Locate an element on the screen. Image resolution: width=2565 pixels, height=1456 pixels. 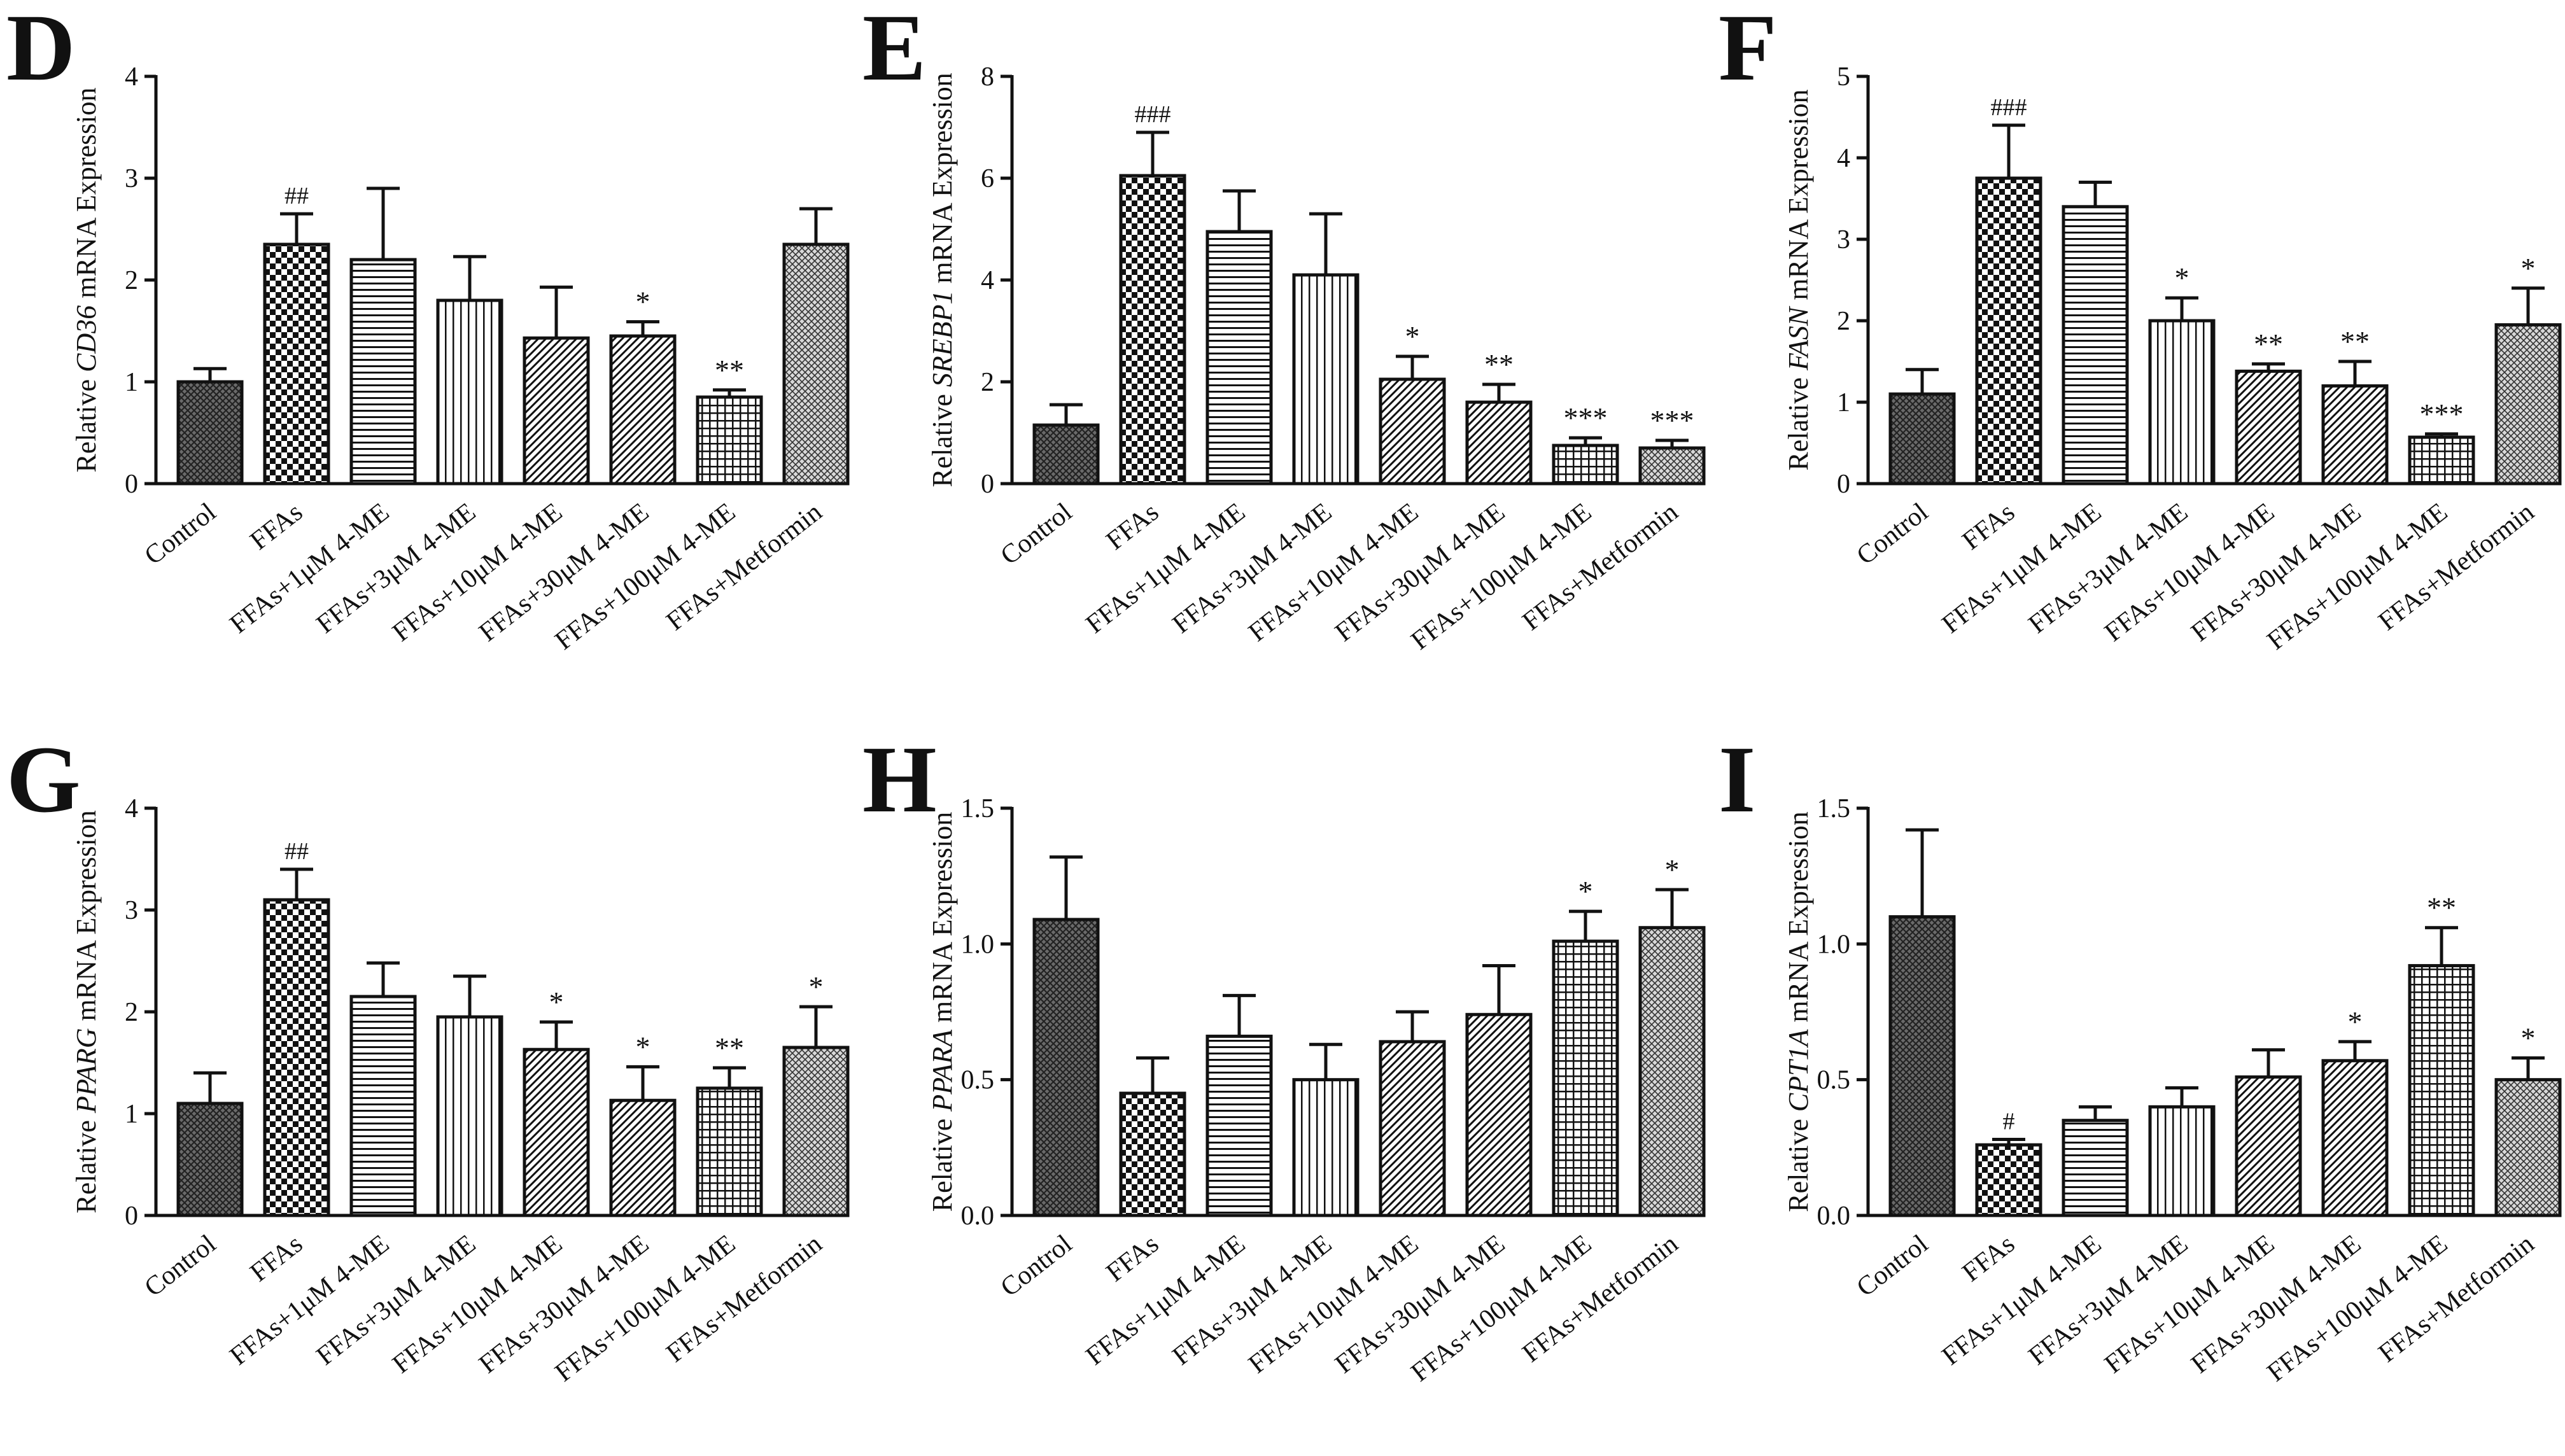
y-axis-label: Relative PPARA mRNA Expression is located at coordinates (942, 1012).